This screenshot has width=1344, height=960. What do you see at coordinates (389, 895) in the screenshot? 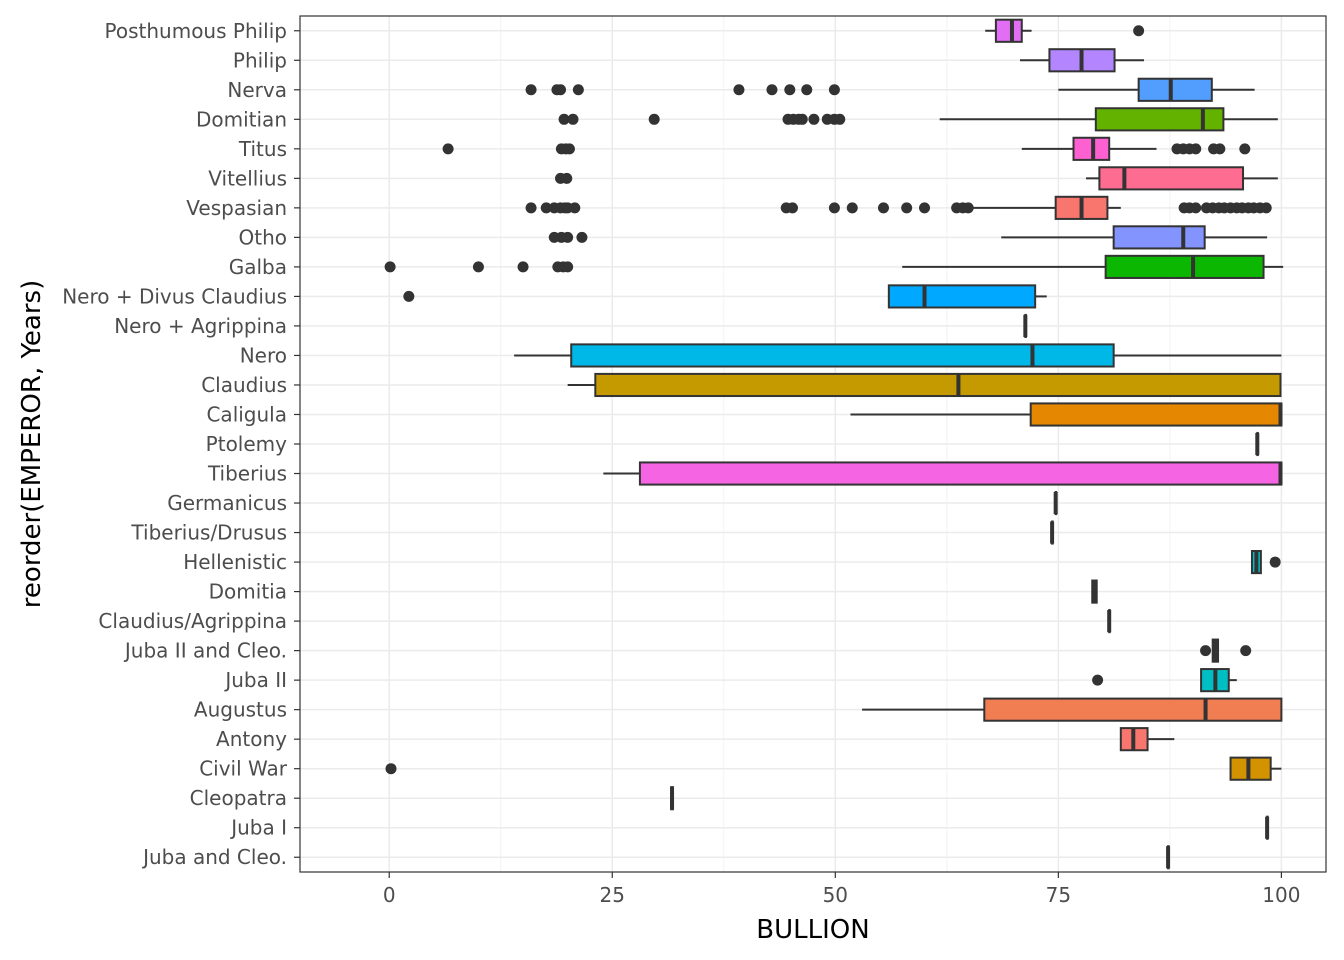
I see `x-tick-label: 0` at bounding box center [389, 895].